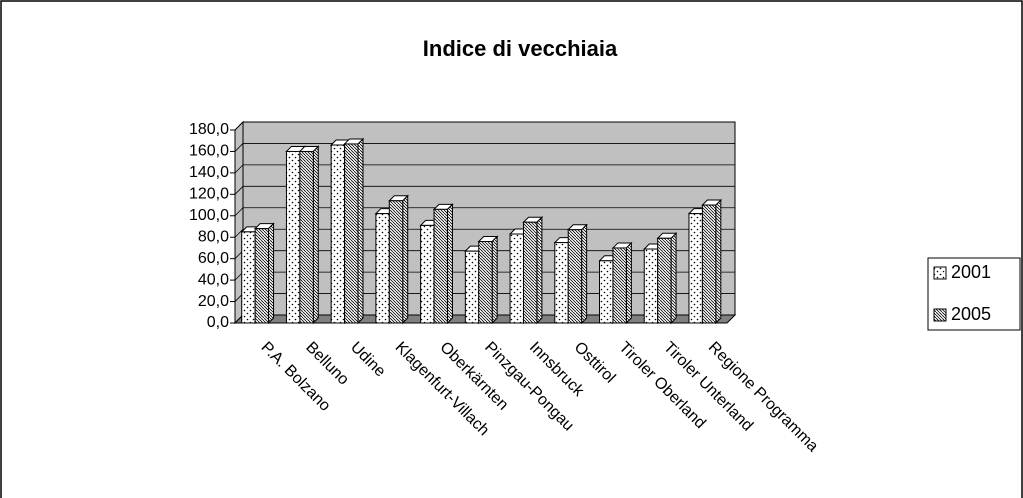  I want to click on y-tick-label: 40,0, so click(213, 279).